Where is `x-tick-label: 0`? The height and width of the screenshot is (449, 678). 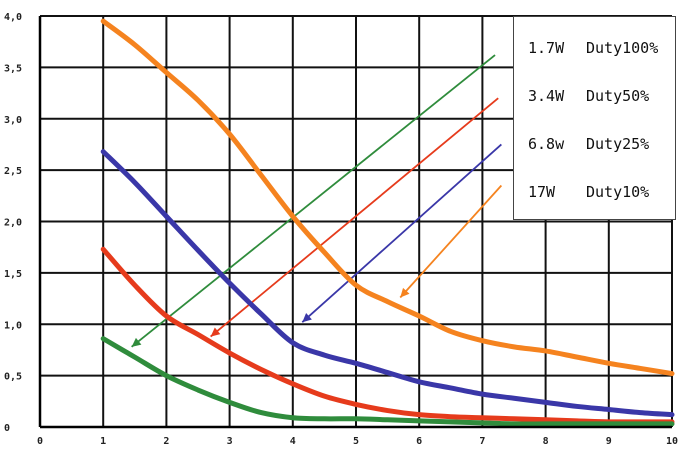
x-tick-label: 0 is located at coordinates (40, 441).